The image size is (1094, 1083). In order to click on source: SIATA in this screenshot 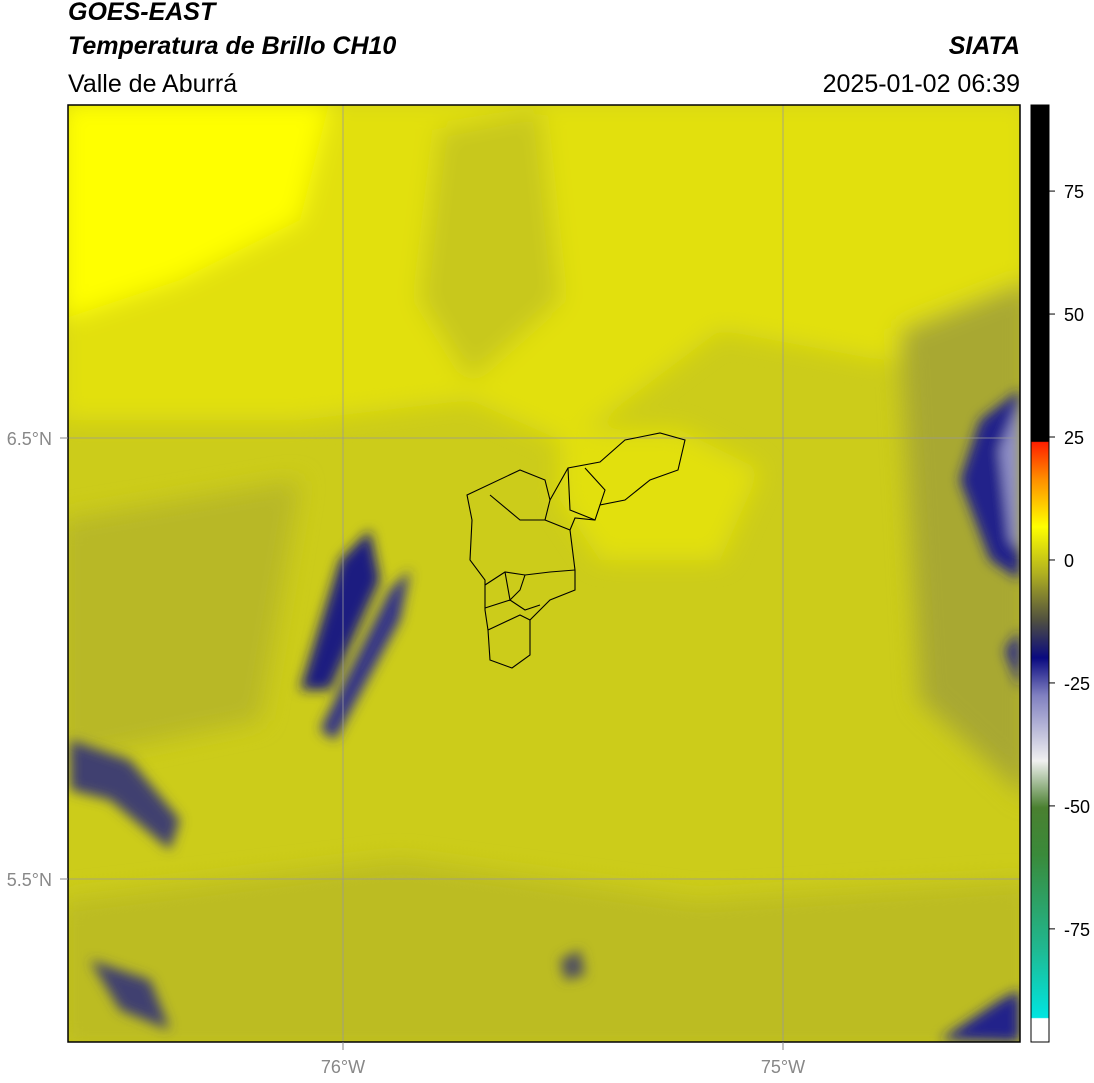, I will do `click(984, 46)`.